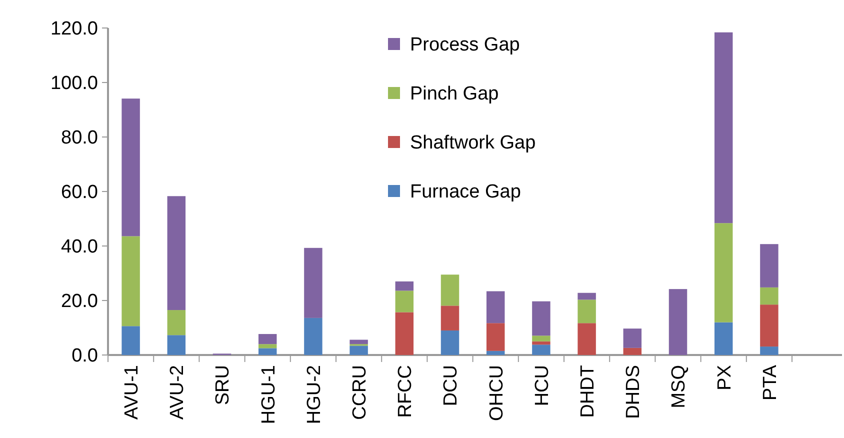  Describe the element at coordinates (79, 138) in the screenshot. I see `y-tick-label: 80.0` at that location.